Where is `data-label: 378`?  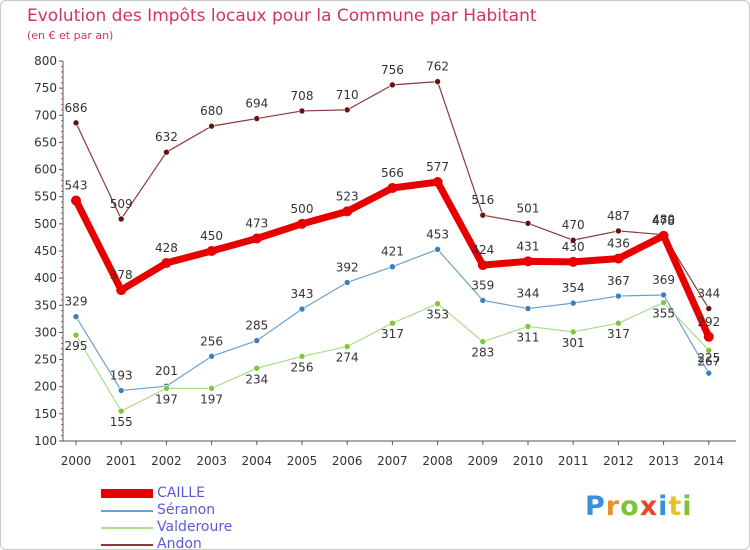 data-label: 378 is located at coordinates (121, 275).